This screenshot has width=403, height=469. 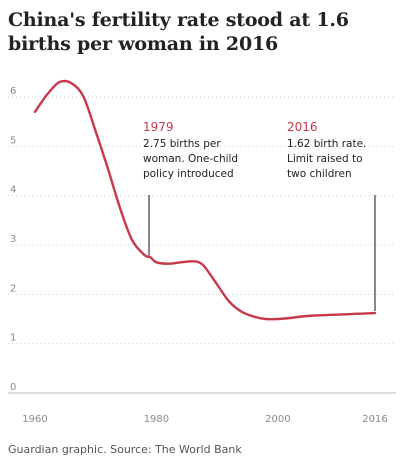 What do you see at coordinates (190, 159) in the screenshot?
I see `annotation-1979-text-line-2: woman. One-child` at bounding box center [190, 159].